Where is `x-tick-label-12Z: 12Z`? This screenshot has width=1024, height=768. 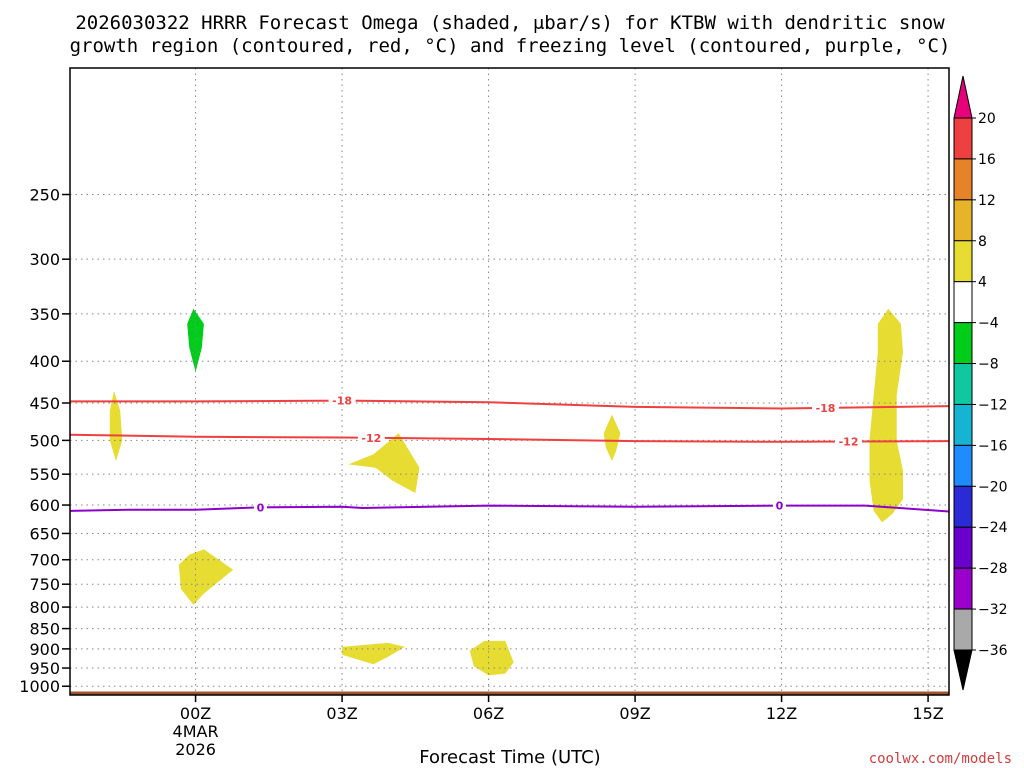 x-tick-label-12Z: 12Z is located at coordinates (781, 713).